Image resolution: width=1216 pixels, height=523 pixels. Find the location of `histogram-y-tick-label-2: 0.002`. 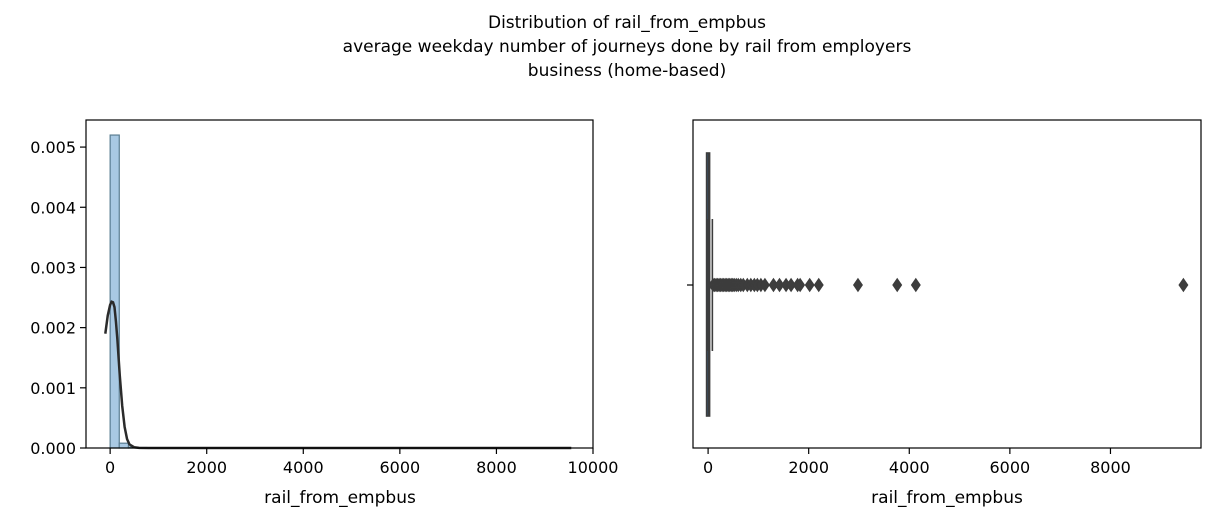

histogram-y-tick-label-2: 0.002 is located at coordinates (53, 328).